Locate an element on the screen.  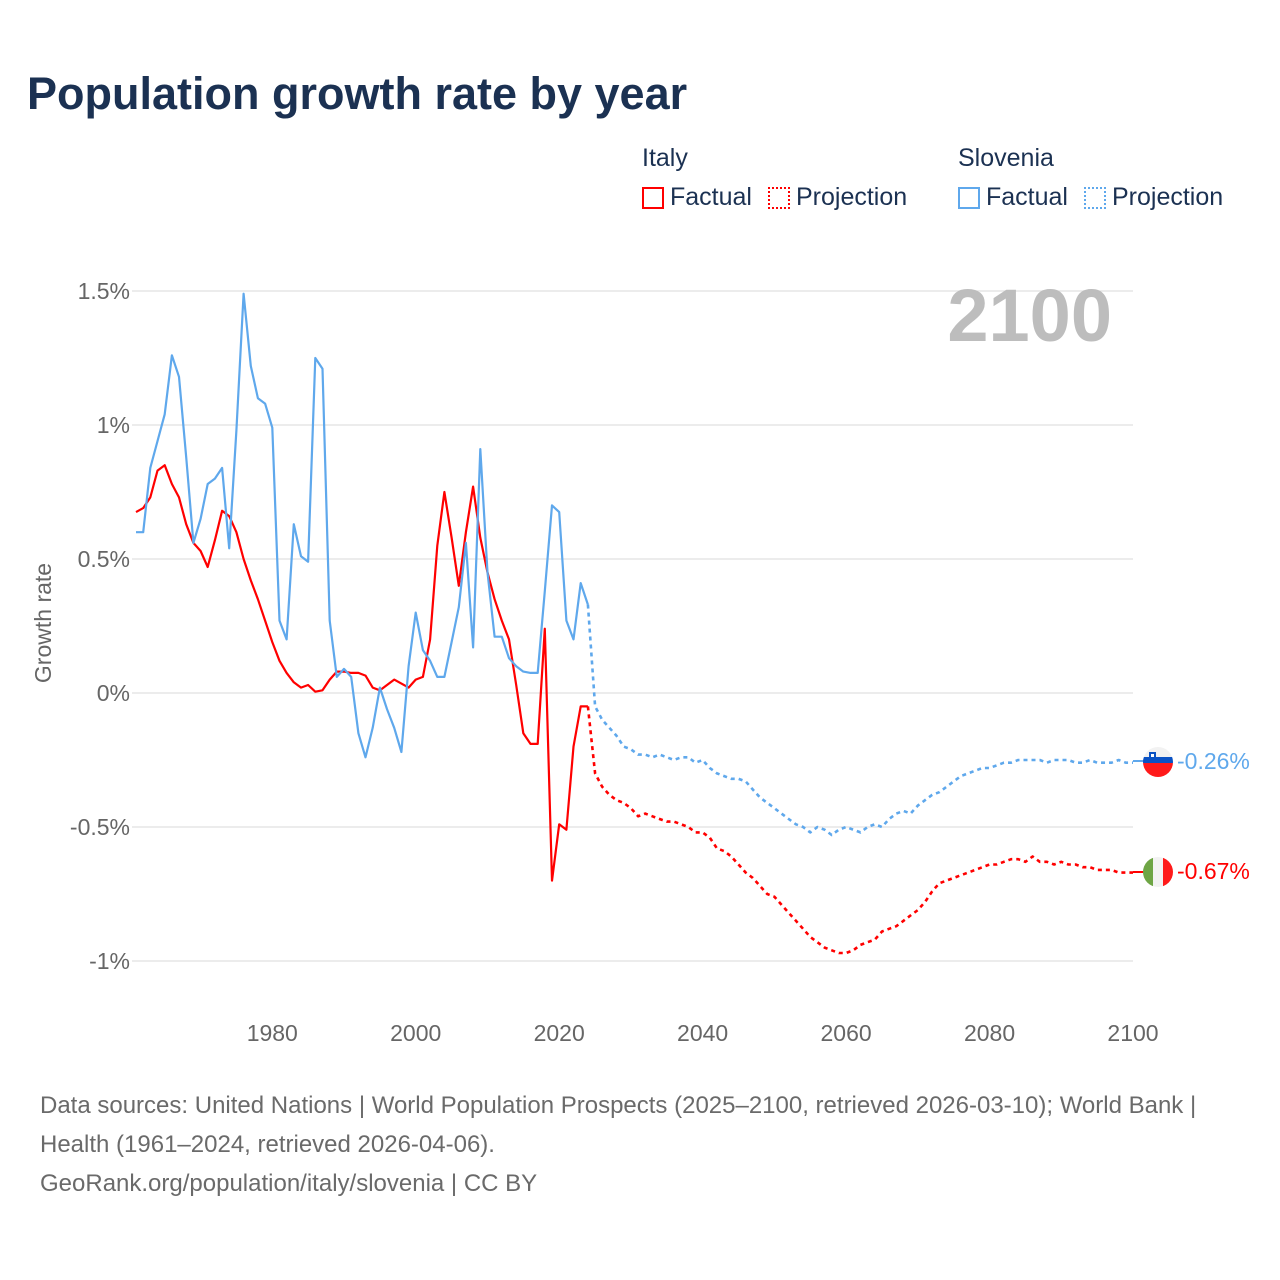
slovenia-end-marker: -0.26% is located at coordinates (1191, 762).